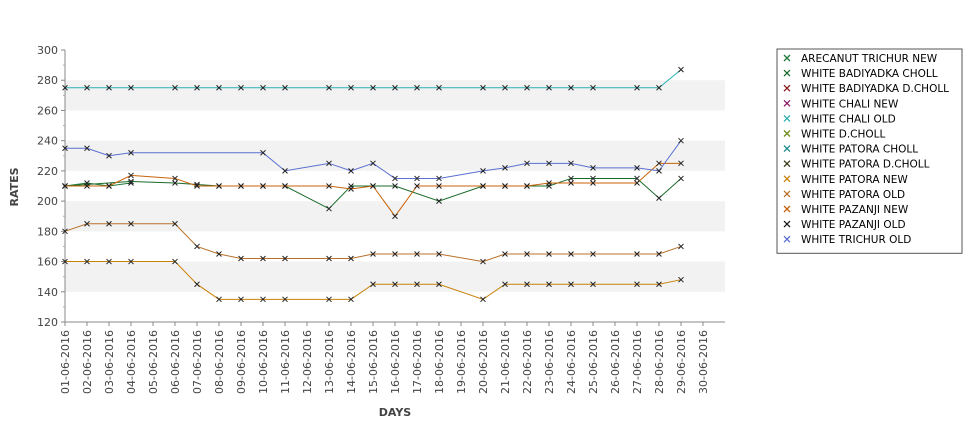  I want to click on legend-entry: WHITE PATORA OLD, so click(853, 195).